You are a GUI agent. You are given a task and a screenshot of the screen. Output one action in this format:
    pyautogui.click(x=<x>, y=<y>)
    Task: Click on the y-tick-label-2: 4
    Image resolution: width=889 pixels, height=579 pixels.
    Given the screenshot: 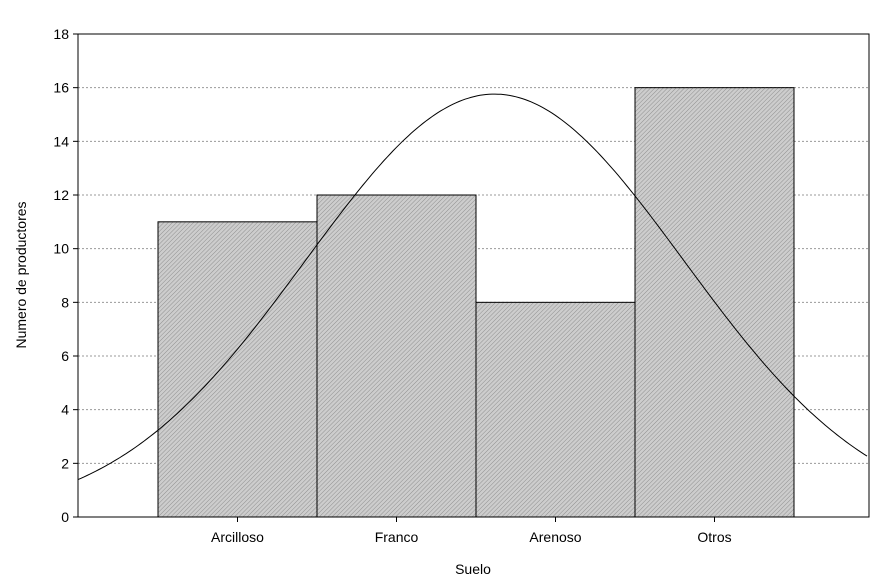 What is the action you would take?
    pyautogui.click(x=65, y=410)
    